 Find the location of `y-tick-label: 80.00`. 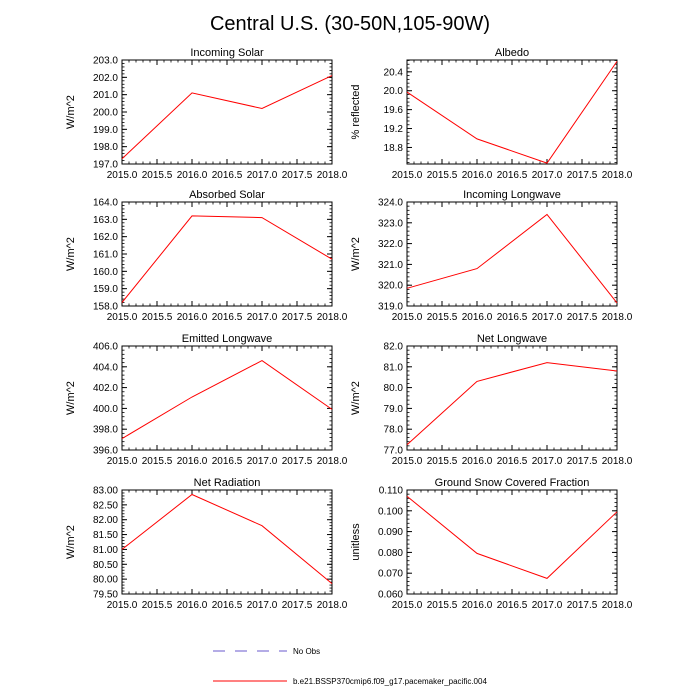

y-tick-label: 80.00 is located at coordinates (105, 580).